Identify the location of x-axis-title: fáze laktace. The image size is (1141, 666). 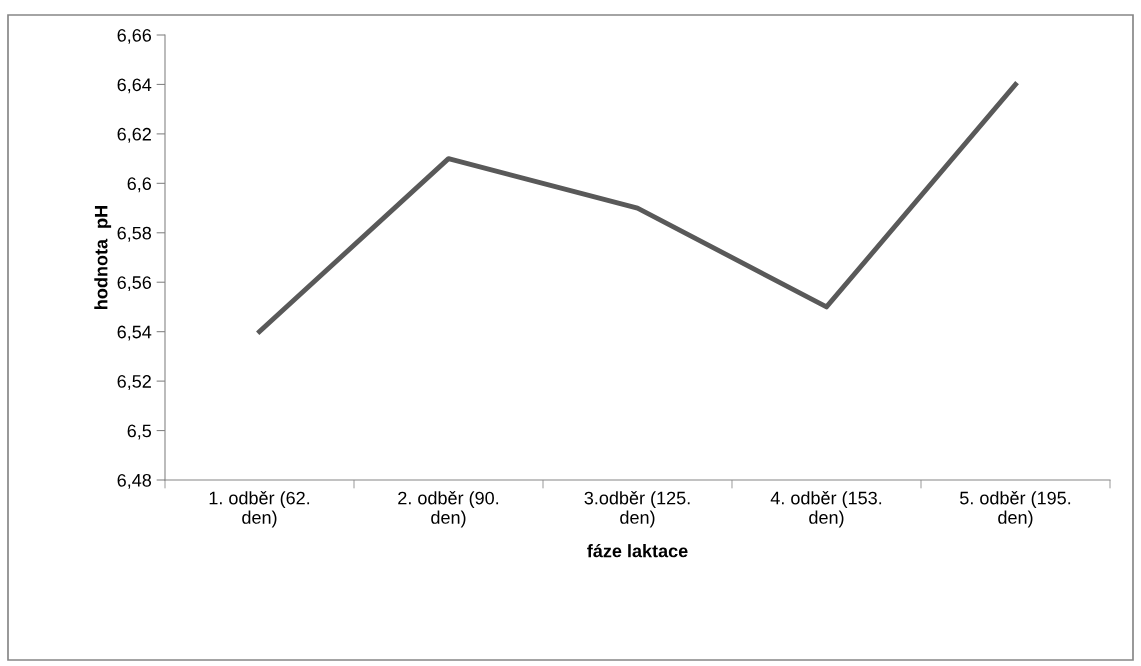
(637, 550).